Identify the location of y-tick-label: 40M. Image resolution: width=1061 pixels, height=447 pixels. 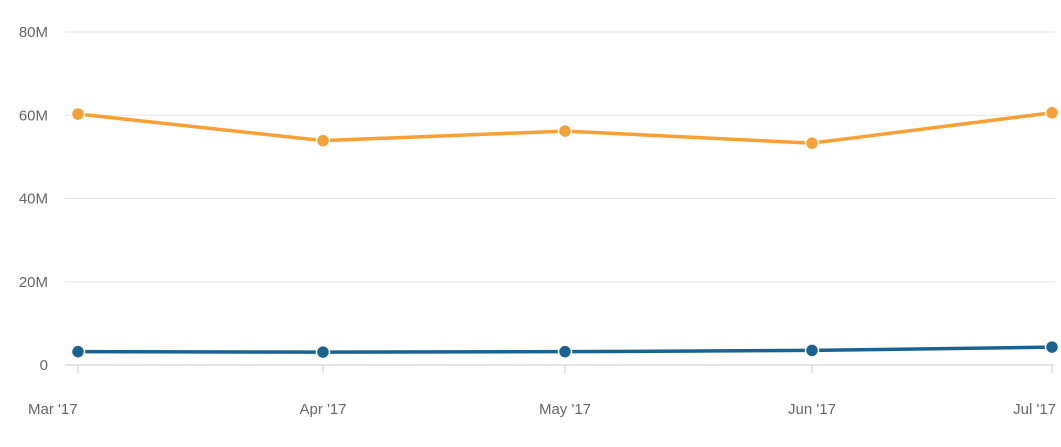
(33, 199).